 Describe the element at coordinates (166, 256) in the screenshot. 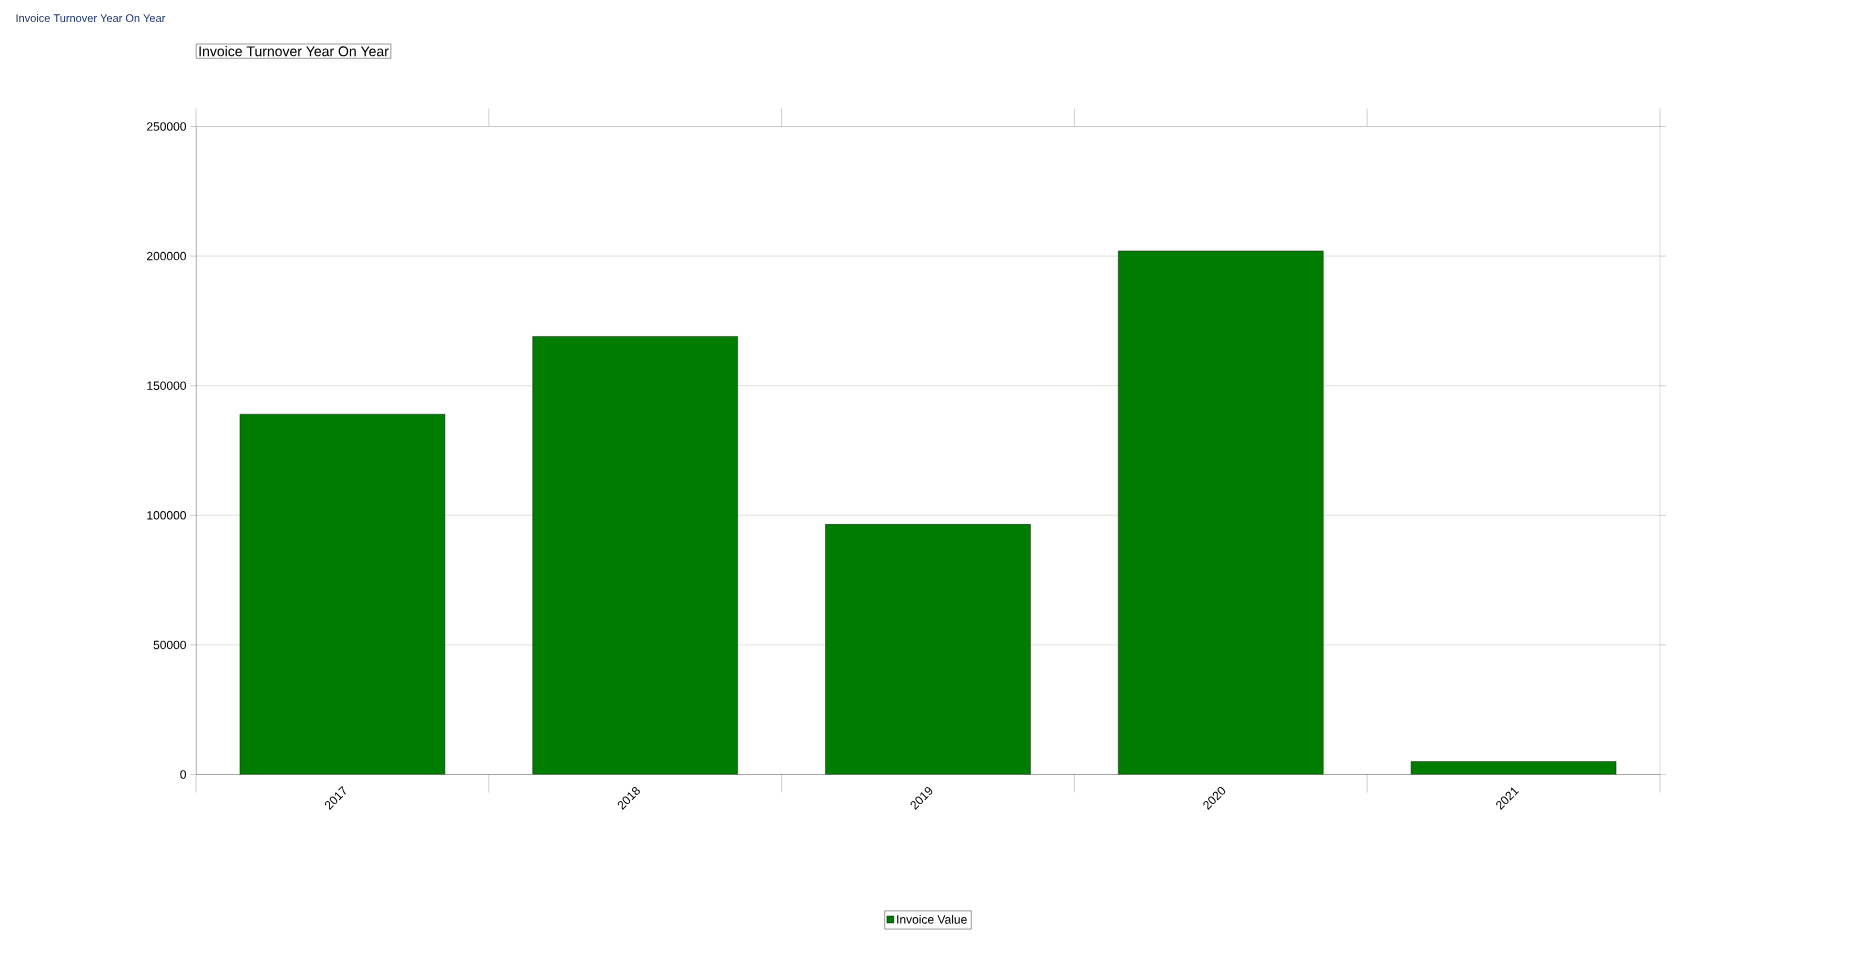

I see `y-tick-label: 200000` at that location.